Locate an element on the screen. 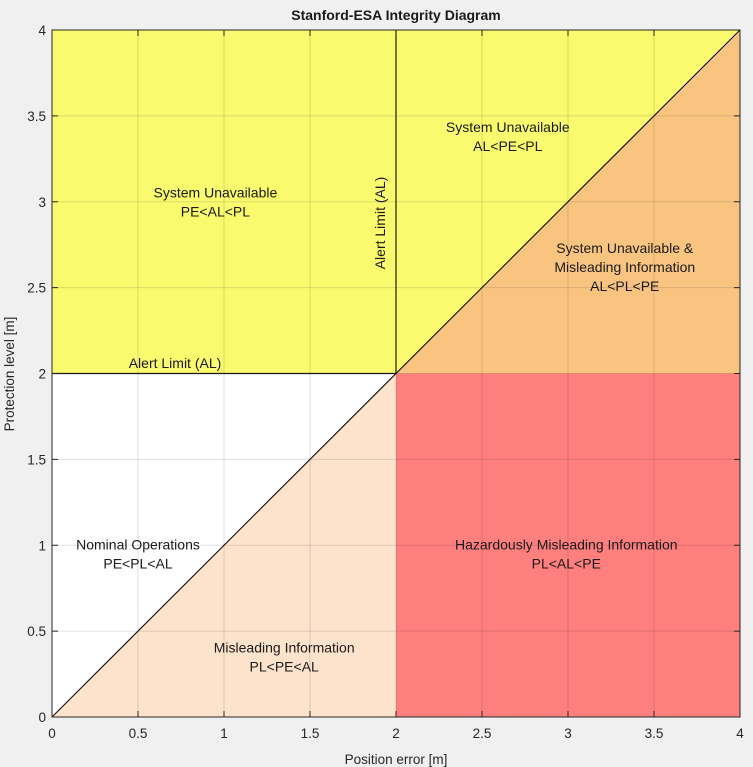 The image size is (753, 767). chart-title: Stanford-ESA Integrity Diagram is located at coordinates (396, 15).